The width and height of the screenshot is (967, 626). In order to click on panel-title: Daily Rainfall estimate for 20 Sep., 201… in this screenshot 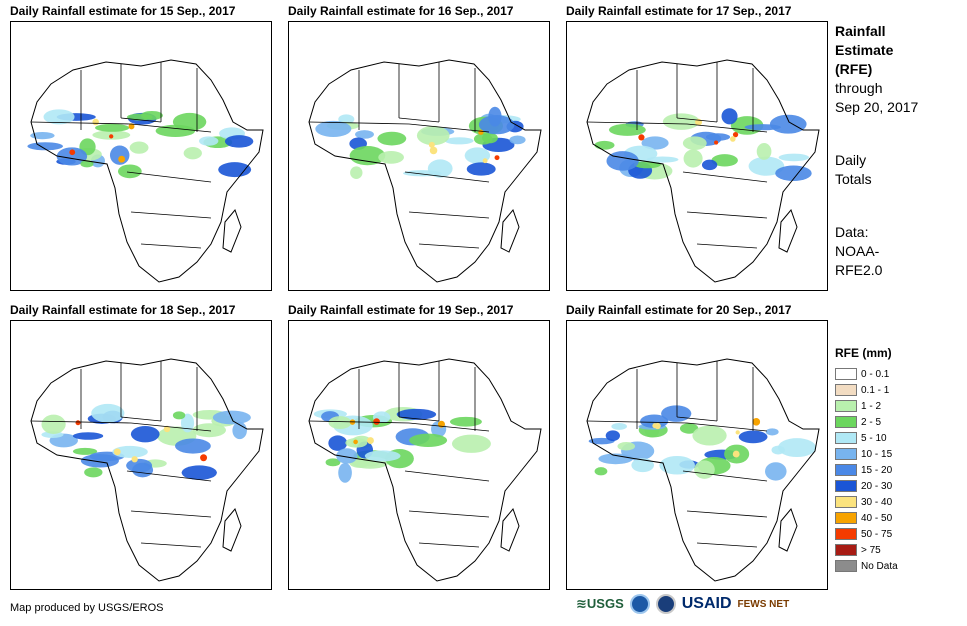, I will do `click(679, 310)`.